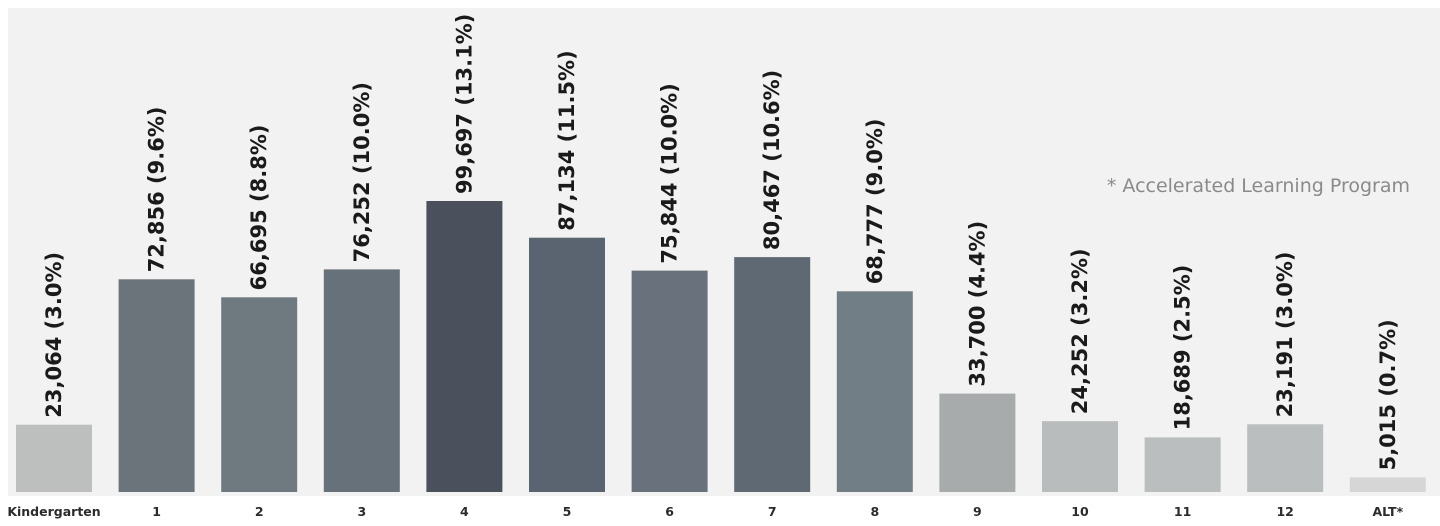  I want to click on data-label-2: 66,695 (8.8%), so click(259, 208).